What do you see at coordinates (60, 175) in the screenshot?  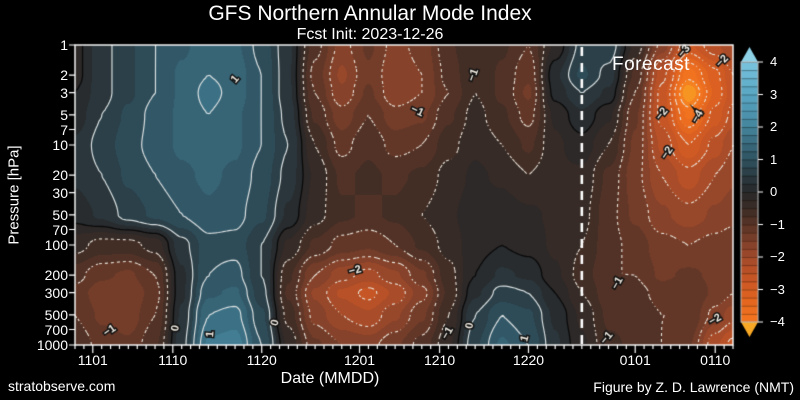 I see `y-tick-label: 20` at bounding box center [60, 175].